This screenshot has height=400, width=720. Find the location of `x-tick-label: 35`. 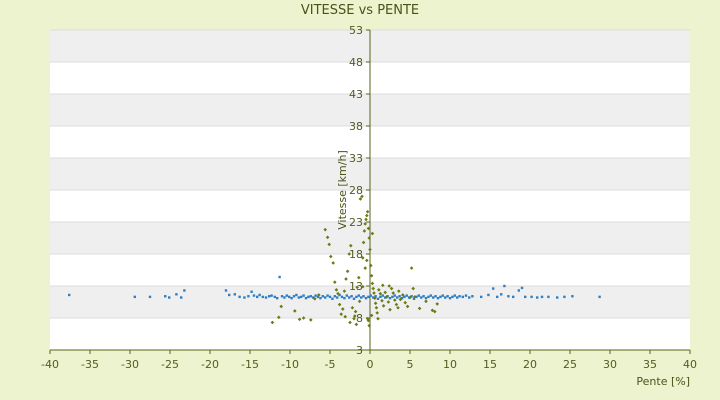

x-tick-label: 35 is located at coordinates (650, 364).